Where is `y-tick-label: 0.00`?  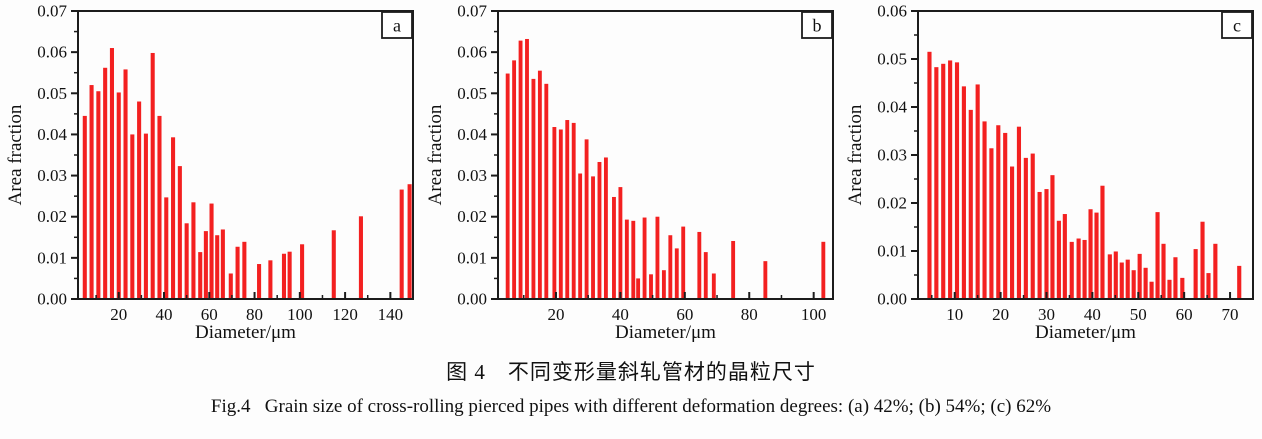 y-tick-label: 0.00 is located at coordinates (52, 299).